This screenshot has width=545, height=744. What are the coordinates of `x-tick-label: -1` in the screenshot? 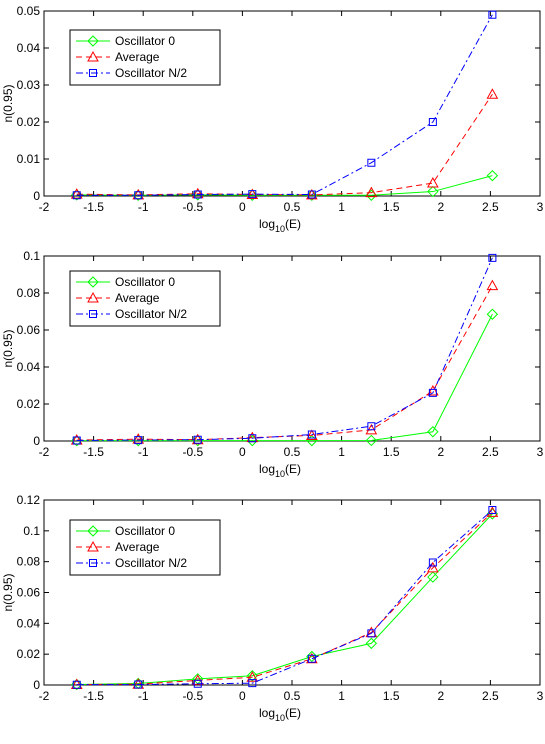 It's located at (143, 696).